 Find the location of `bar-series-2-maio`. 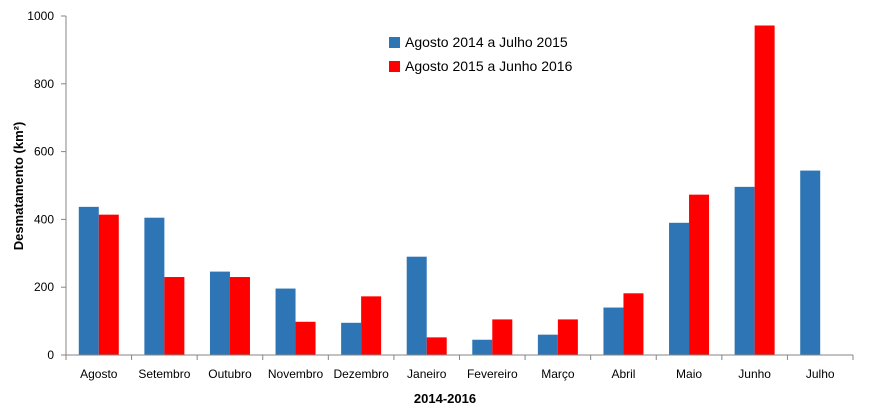

bar-series-2-maio is located at coordinates (699, 274).